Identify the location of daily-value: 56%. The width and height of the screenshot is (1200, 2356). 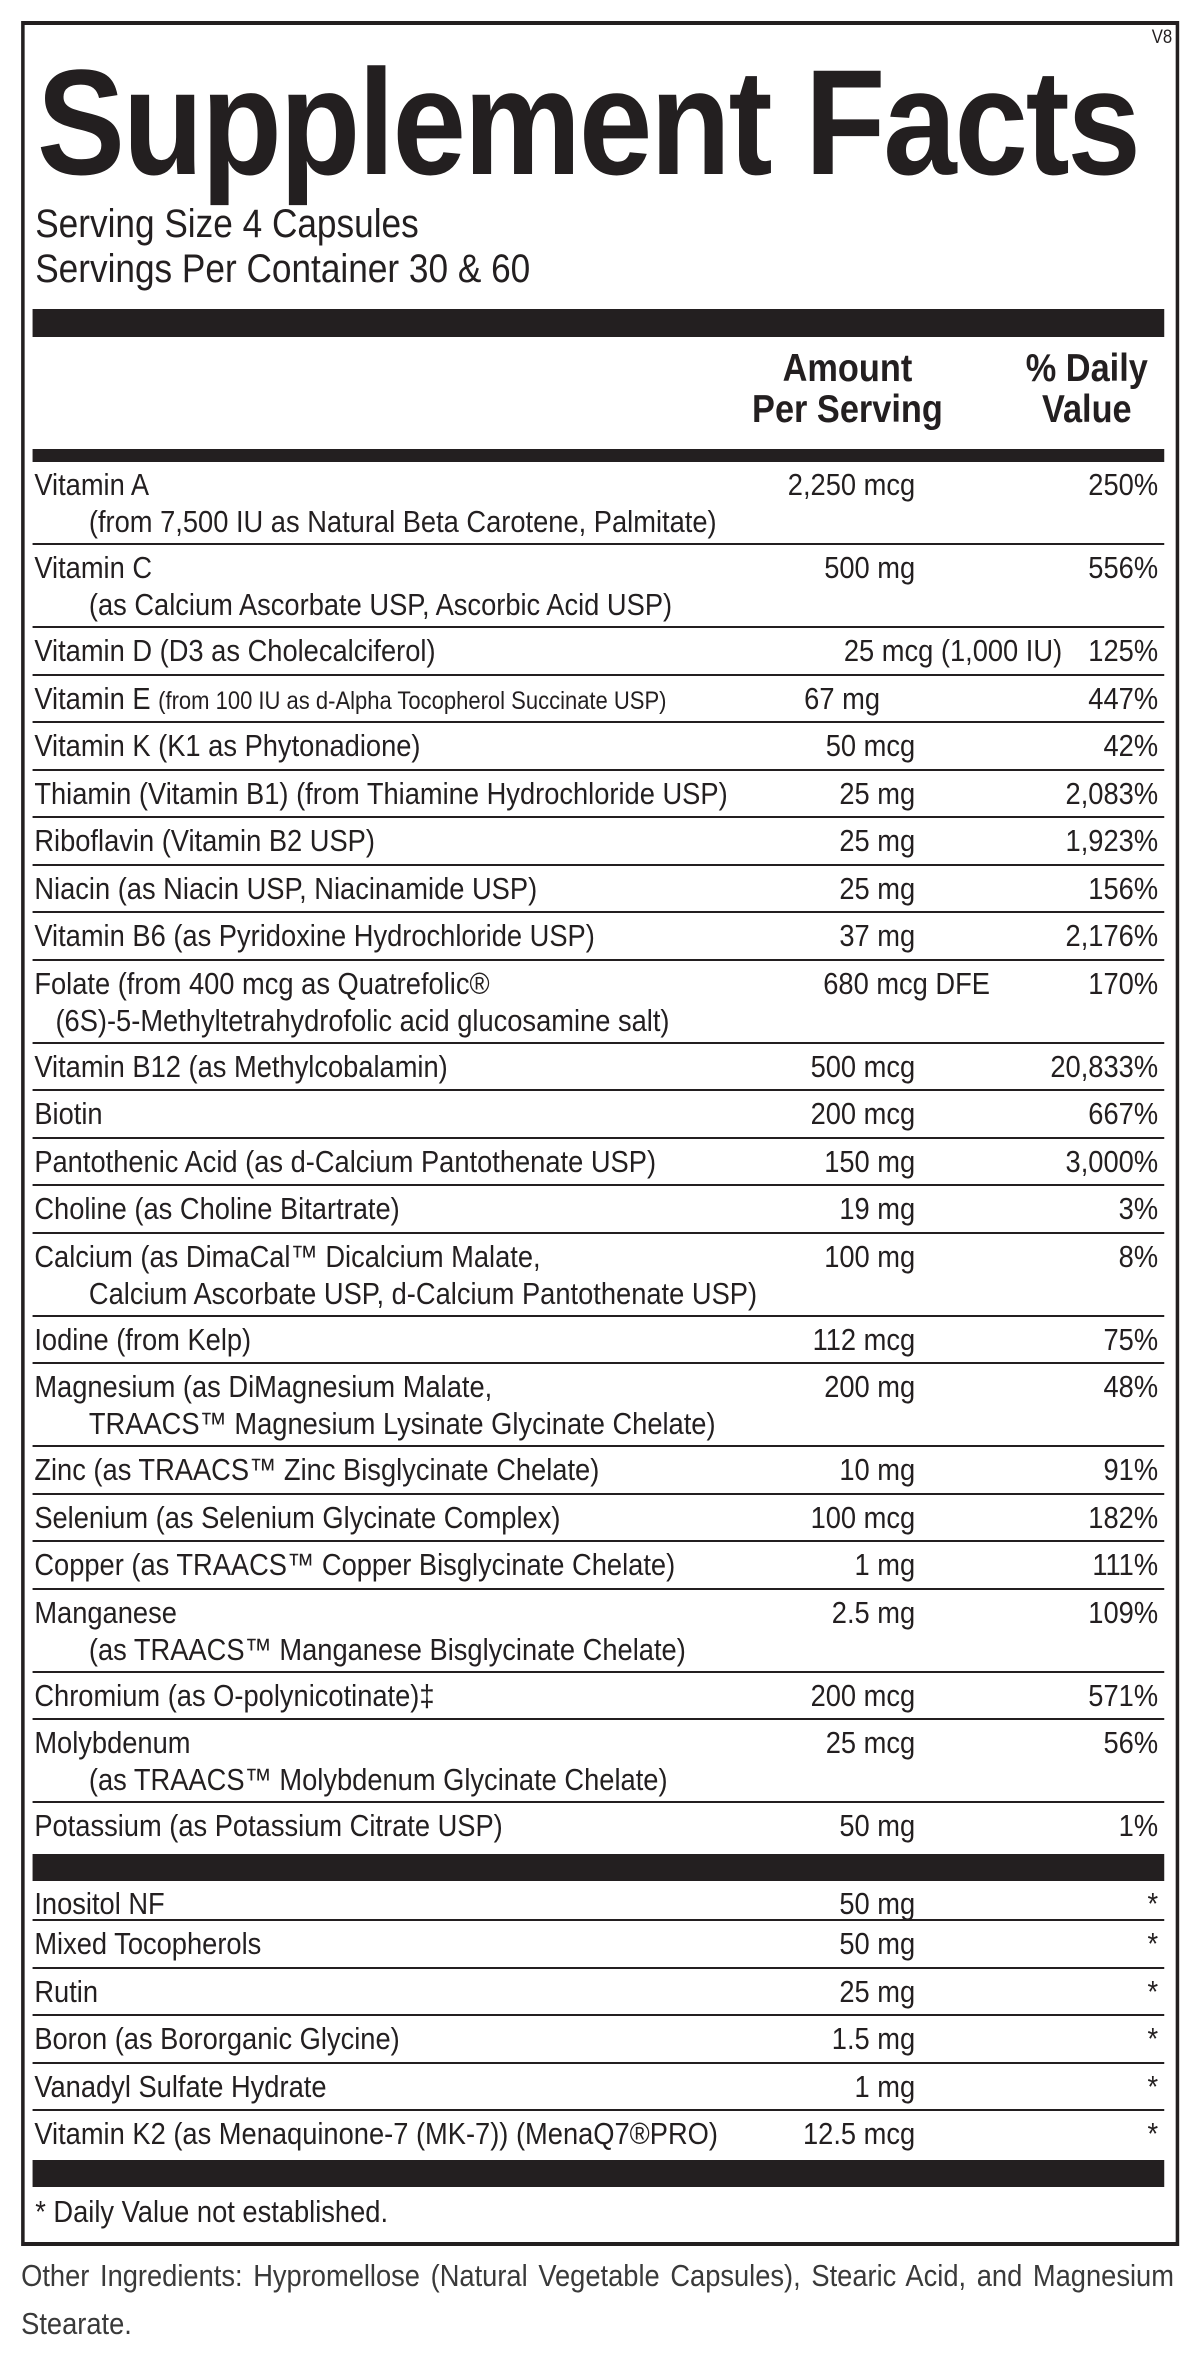
(1131, 1742).